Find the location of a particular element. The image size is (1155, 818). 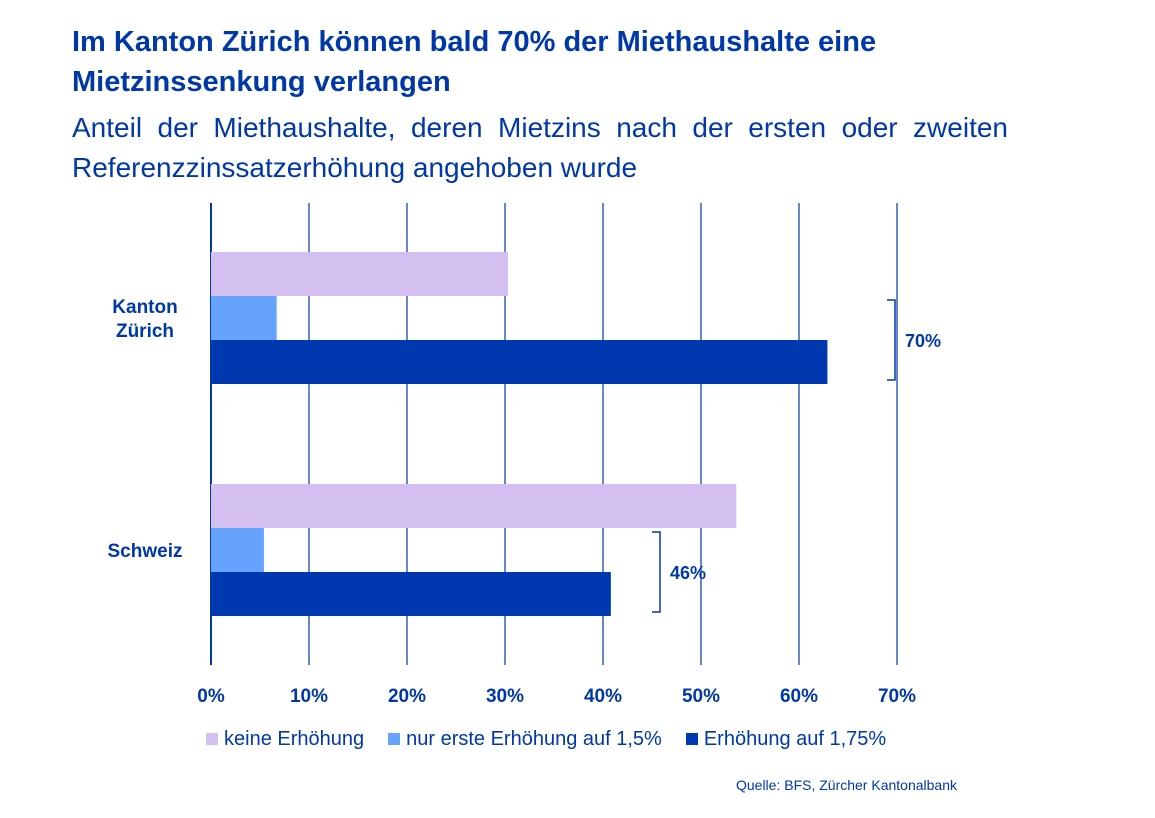

legend-label: nur erste Erhöhung auf 1,5% is located at coordinates (534, 738).